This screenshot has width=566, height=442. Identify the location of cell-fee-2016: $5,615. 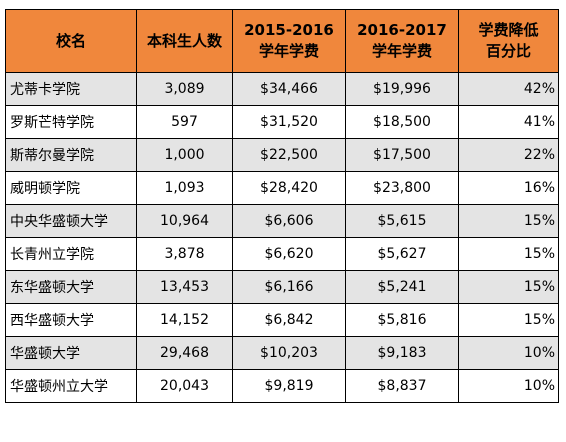
(402, 221).